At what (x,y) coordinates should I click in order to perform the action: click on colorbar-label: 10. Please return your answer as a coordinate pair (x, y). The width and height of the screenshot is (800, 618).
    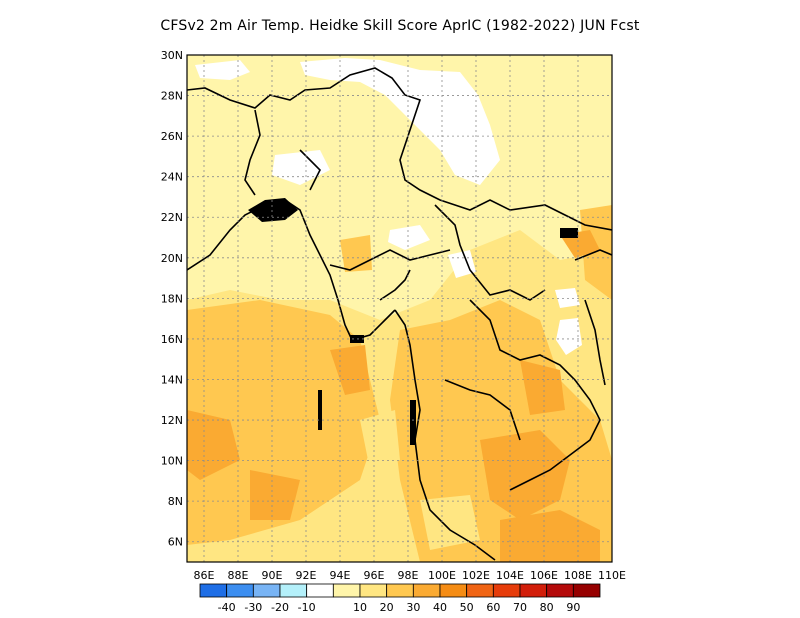
    Looking at the image, I should click on (360, 607).